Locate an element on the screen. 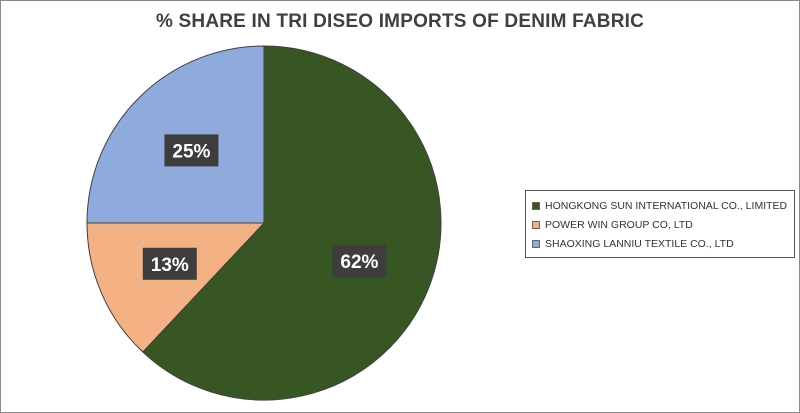 The image size is (800, 413). pie-slice-power-win is located at coordinates (176, 287).